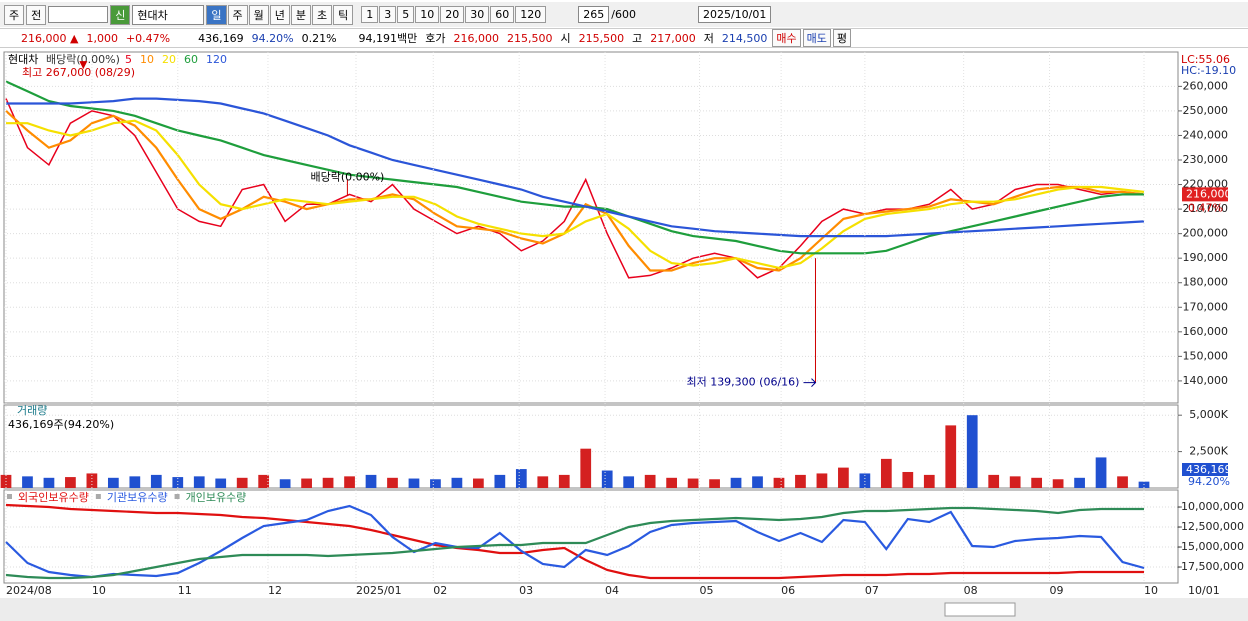  What do you see at coordinates (1205, 59) in the screenshot?
I see `lc-label: LC:55.06` at bounding box center [1205, 59].